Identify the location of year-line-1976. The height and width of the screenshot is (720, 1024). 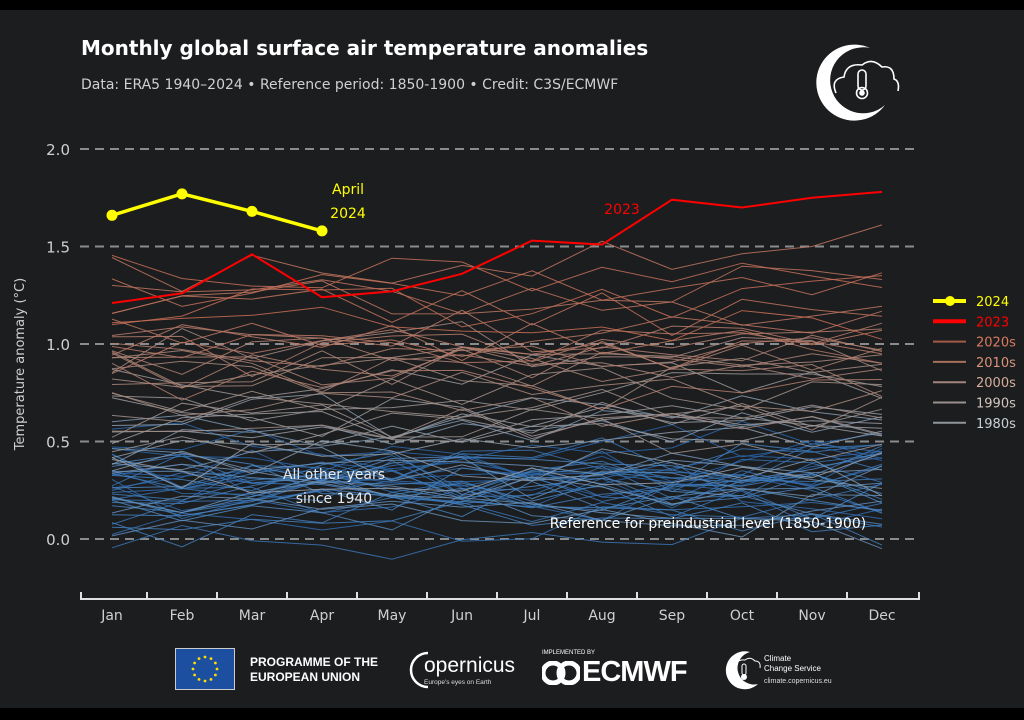
(497, 516).